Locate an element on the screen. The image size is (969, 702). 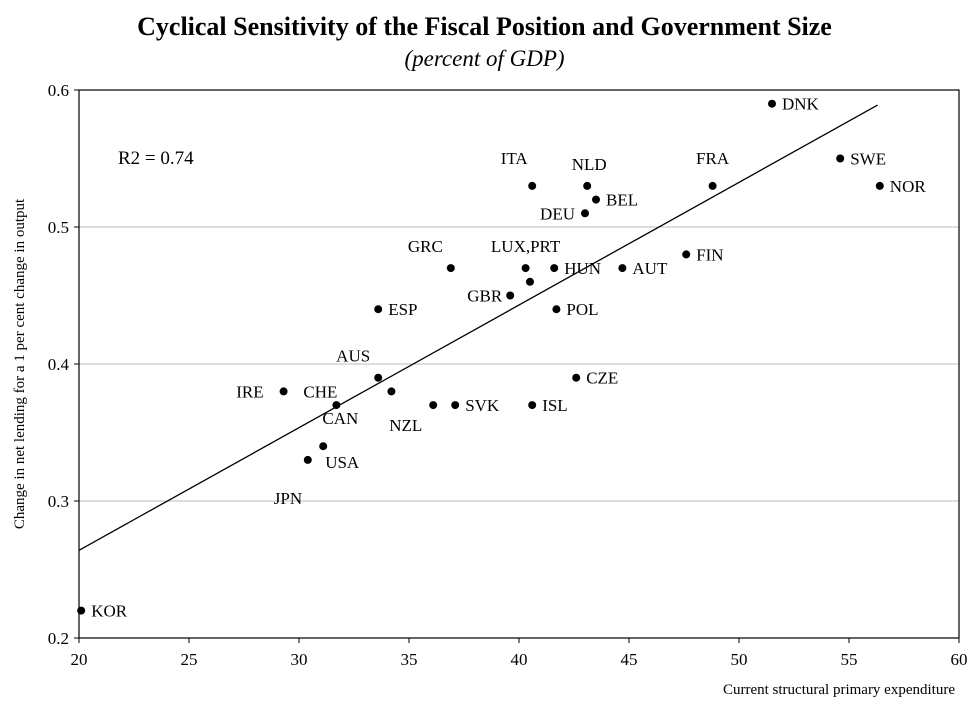
data-point-pol is located at coordinates (556, 309).